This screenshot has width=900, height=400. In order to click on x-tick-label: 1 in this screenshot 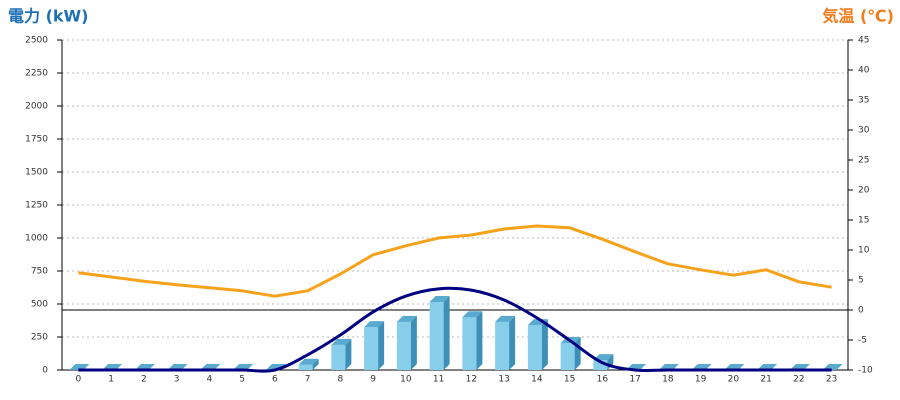, I will do `click(111, 380)`.